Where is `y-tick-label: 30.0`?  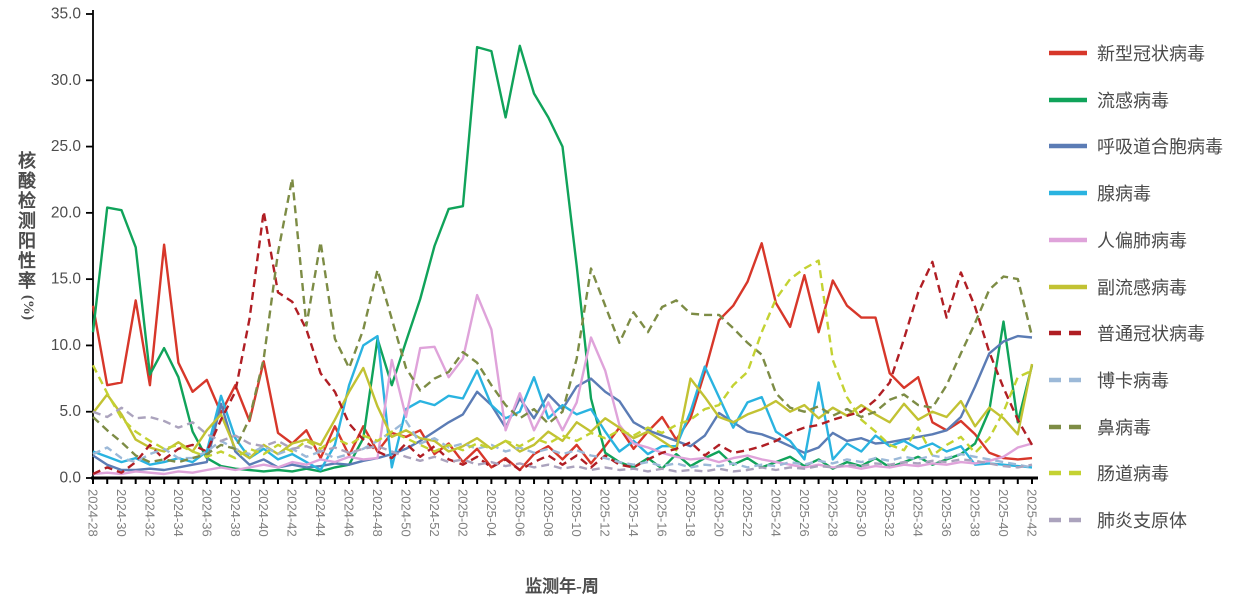 y-tick-label: 30.0 is located at coordinates (66, 80).